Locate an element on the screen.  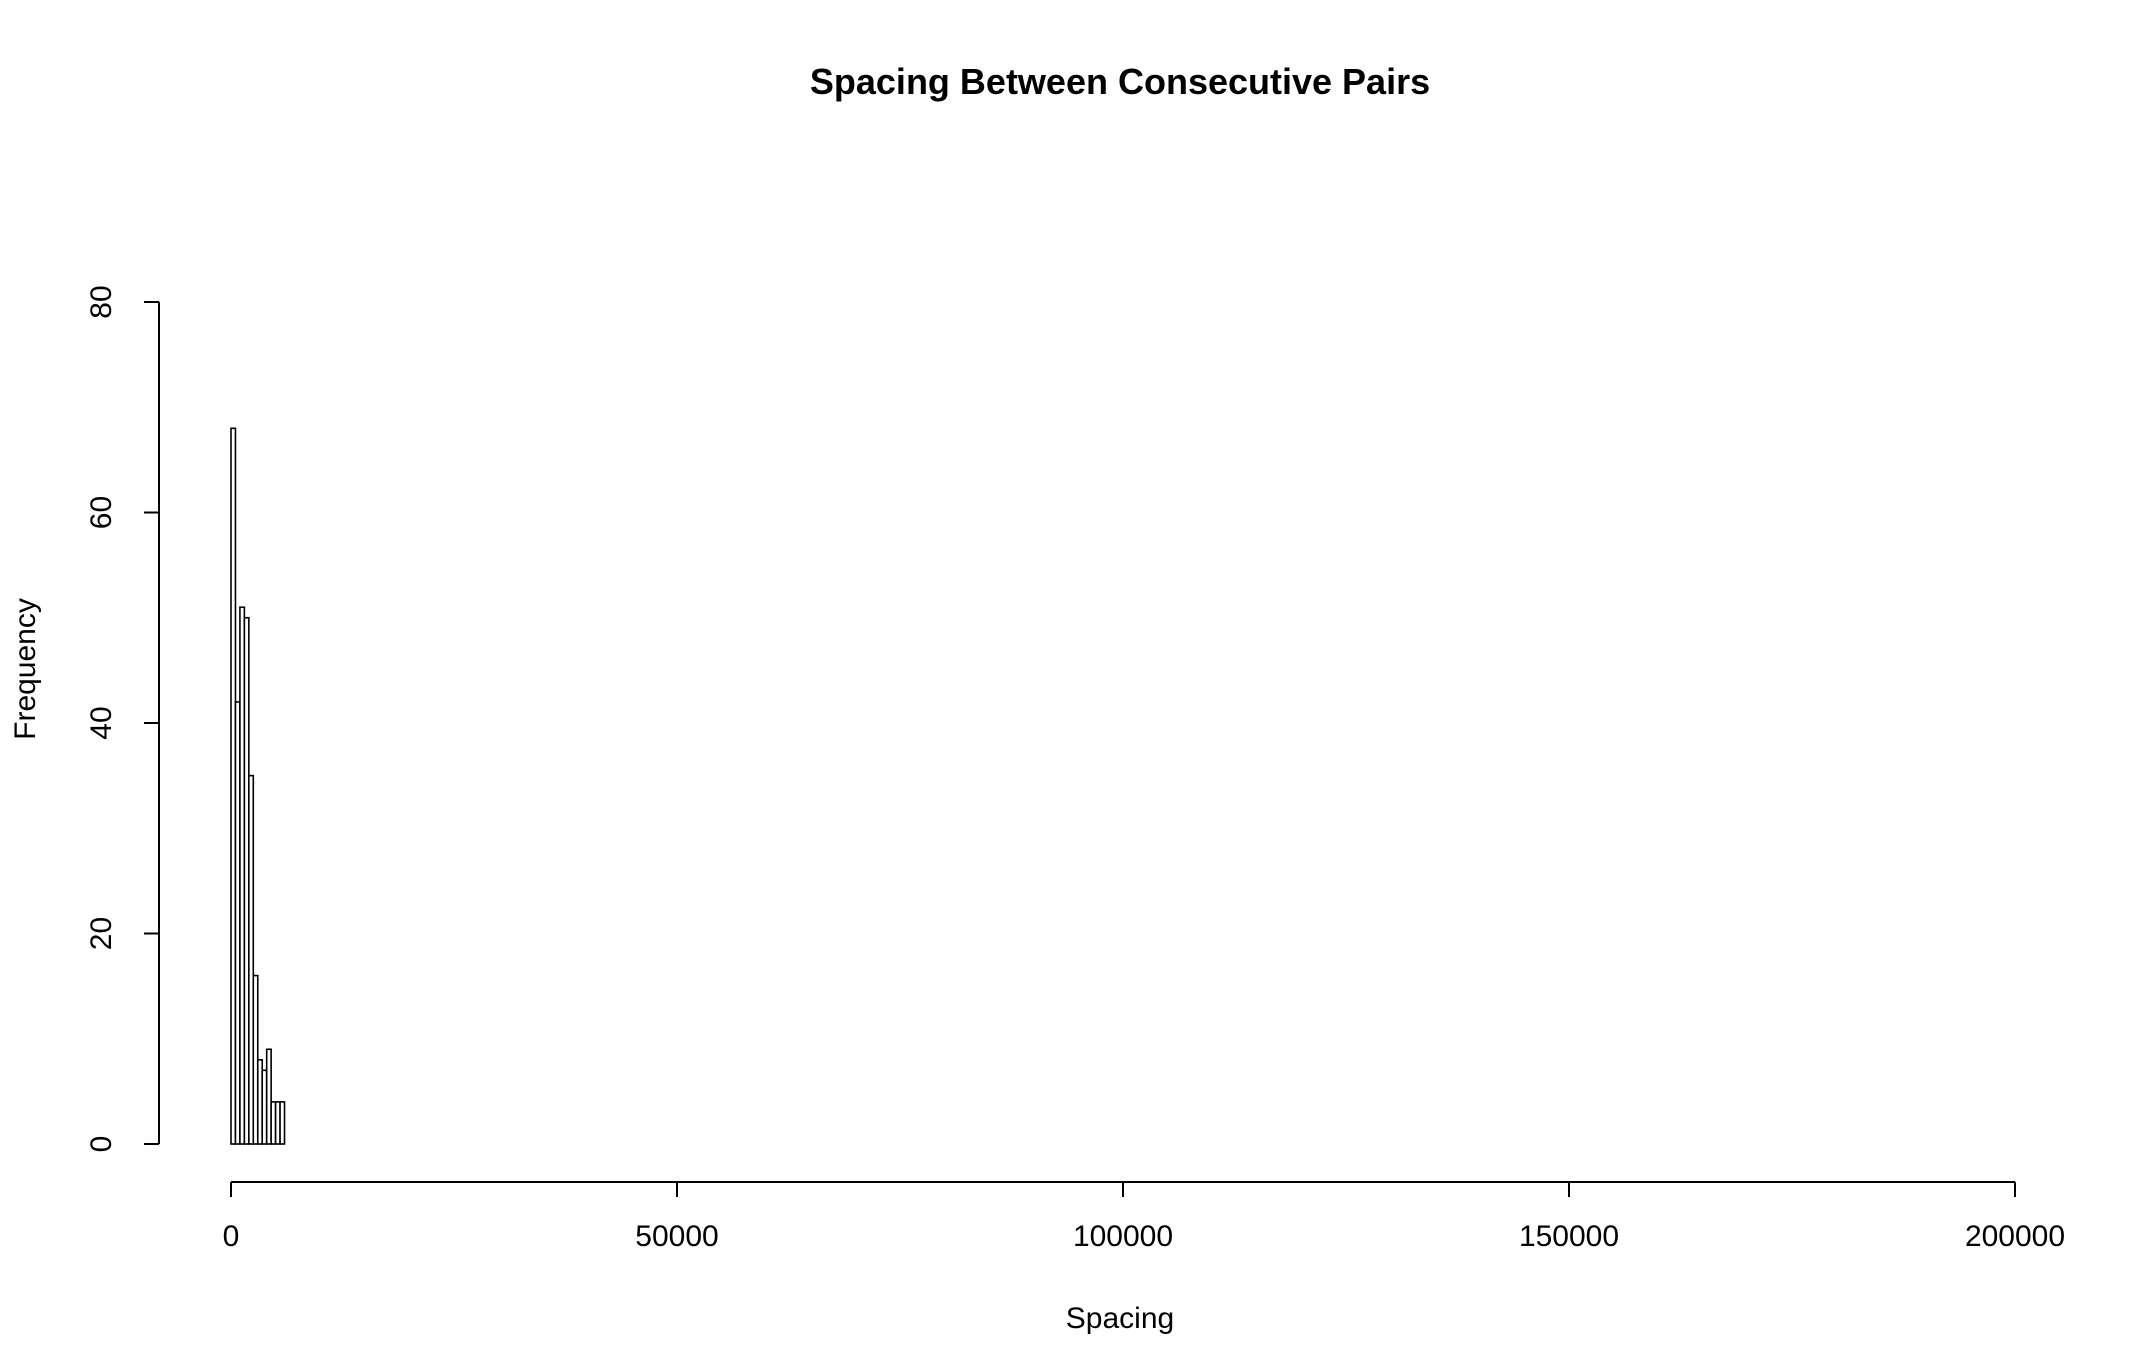
histogram-bars is located at coordinates (258, 786).